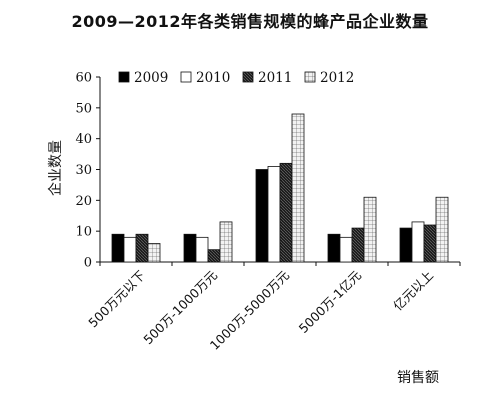 This screenshot has height=401, width=500. I want to click on y-tick-label: 30, so click(83, 170).